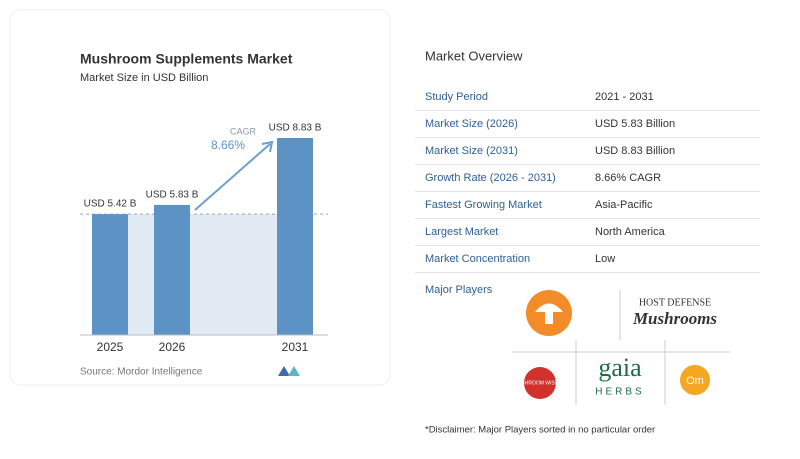 The image size is (800, 459). I want to click on chart-title: Mushroom Supplements Market, so click(186, 59).